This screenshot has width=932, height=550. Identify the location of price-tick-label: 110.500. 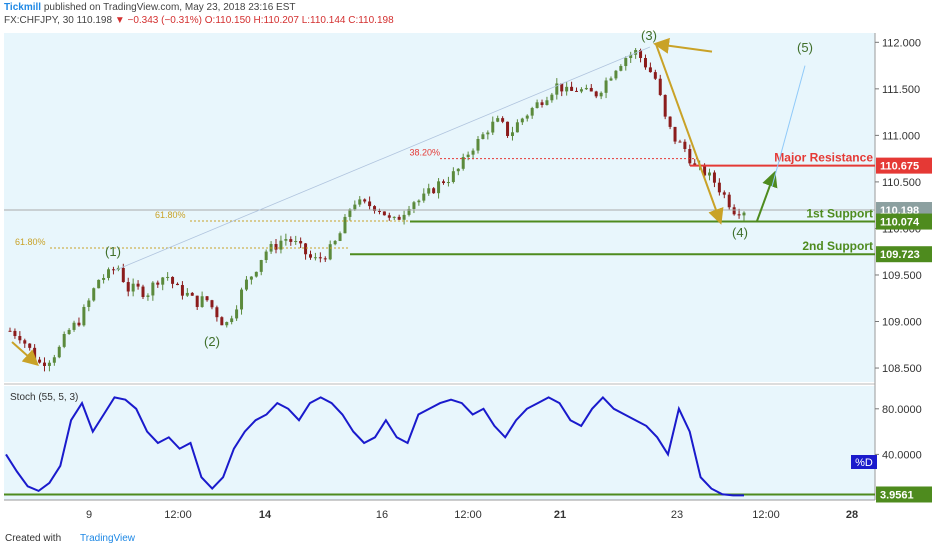
(901, 183).